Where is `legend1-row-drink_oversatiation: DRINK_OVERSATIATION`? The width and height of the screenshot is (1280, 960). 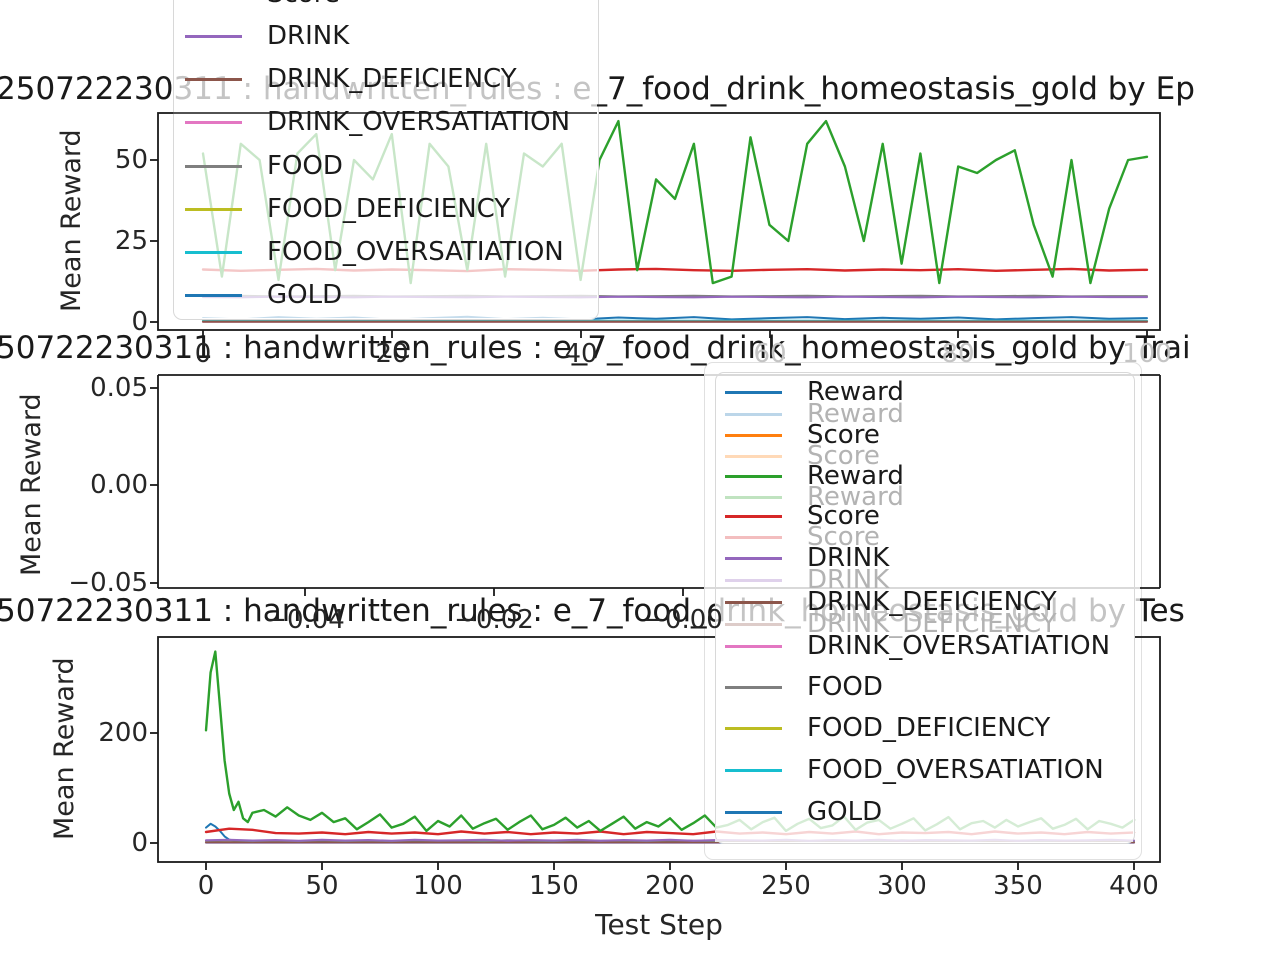 legend1-row-drink_oversatiation: DRINK_OVERSATIATION is located at coordinates (377, 122).